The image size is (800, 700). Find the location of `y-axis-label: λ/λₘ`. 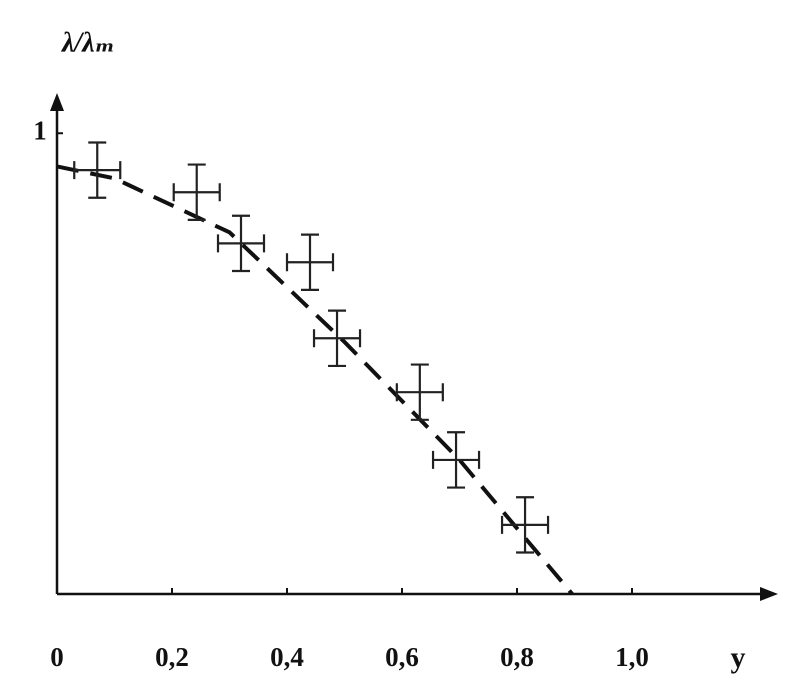

y-axis-label: λ/λₘ is located at coordinates (88, 42).